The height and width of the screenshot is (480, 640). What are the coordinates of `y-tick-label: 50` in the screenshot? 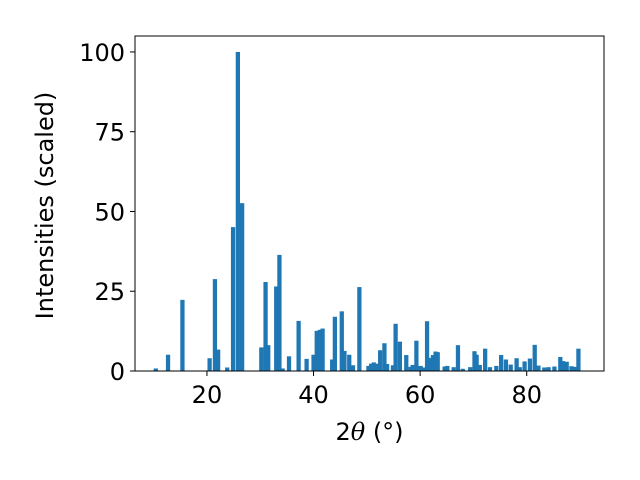 It's located at (109, 212).